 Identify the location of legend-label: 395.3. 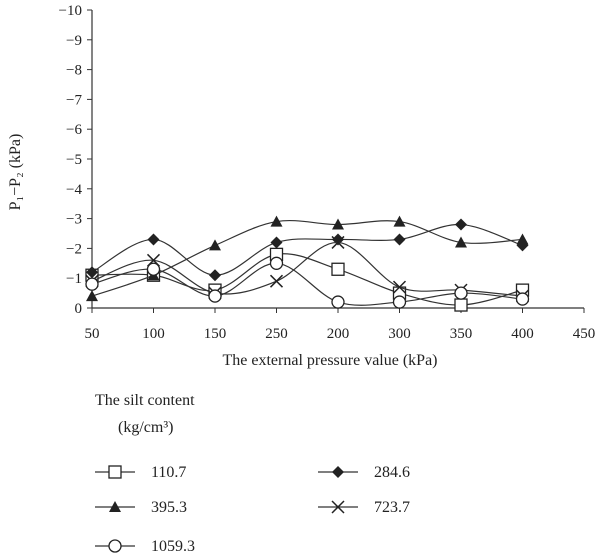
(169, 507).